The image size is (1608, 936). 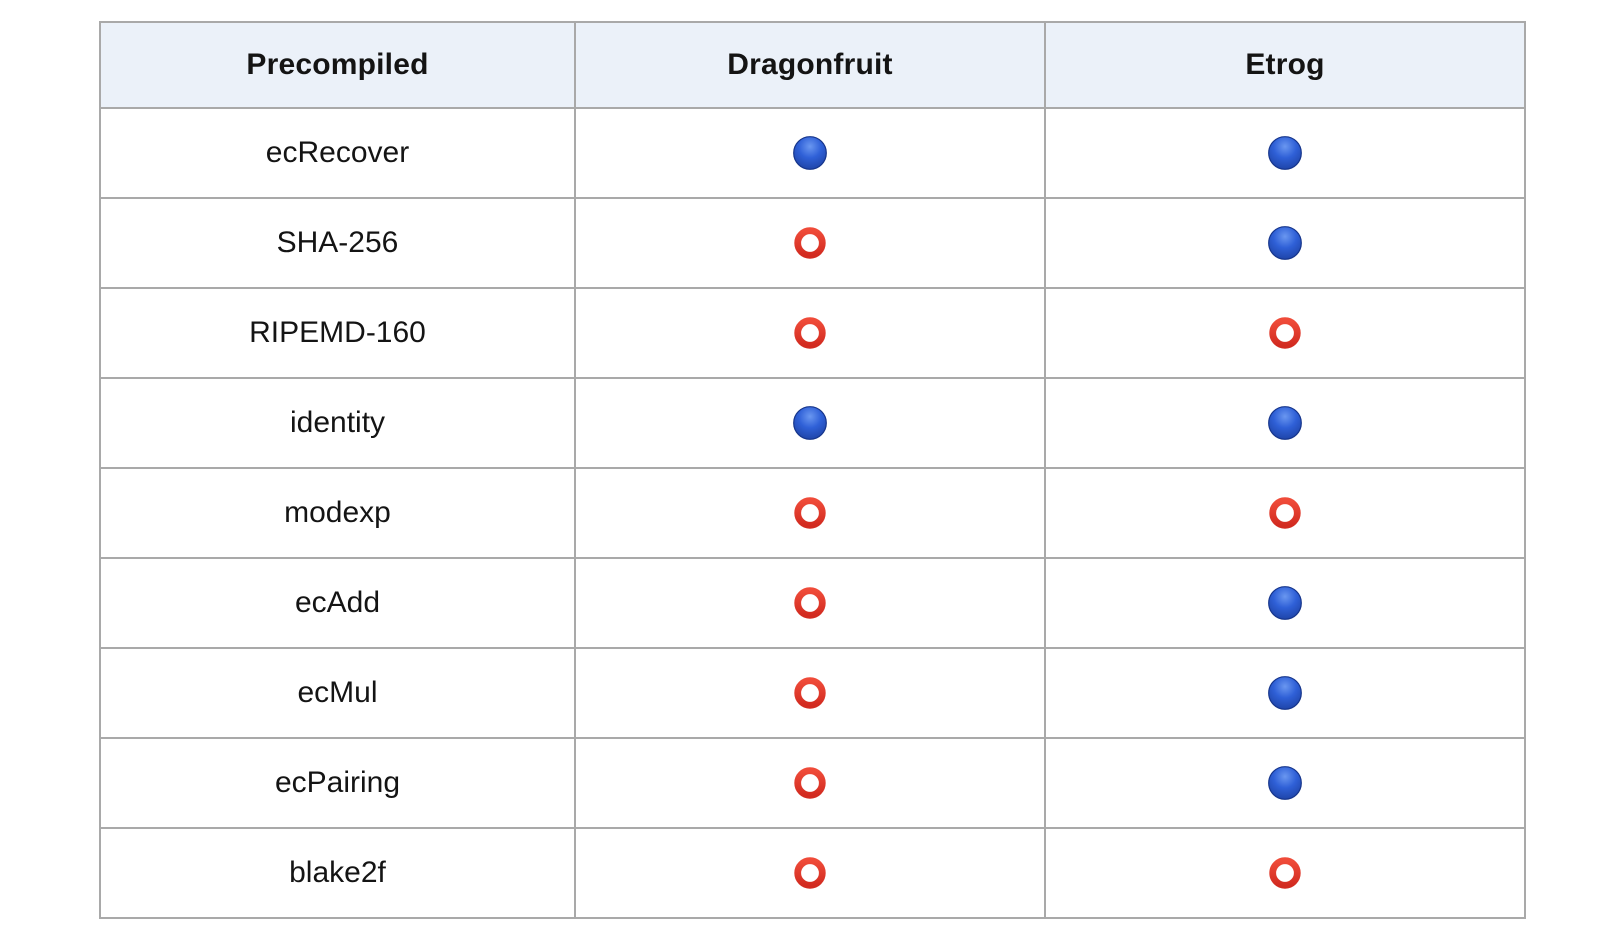 I want to click on table-row: blake2f, so click(x=812, y=873).